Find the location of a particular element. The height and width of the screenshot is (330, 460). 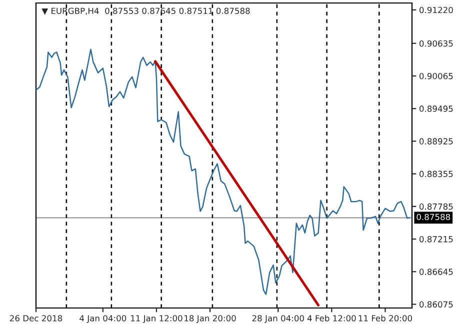

x-tick-label: 11 Jan 12:00 is located at coordinates (156, 319).